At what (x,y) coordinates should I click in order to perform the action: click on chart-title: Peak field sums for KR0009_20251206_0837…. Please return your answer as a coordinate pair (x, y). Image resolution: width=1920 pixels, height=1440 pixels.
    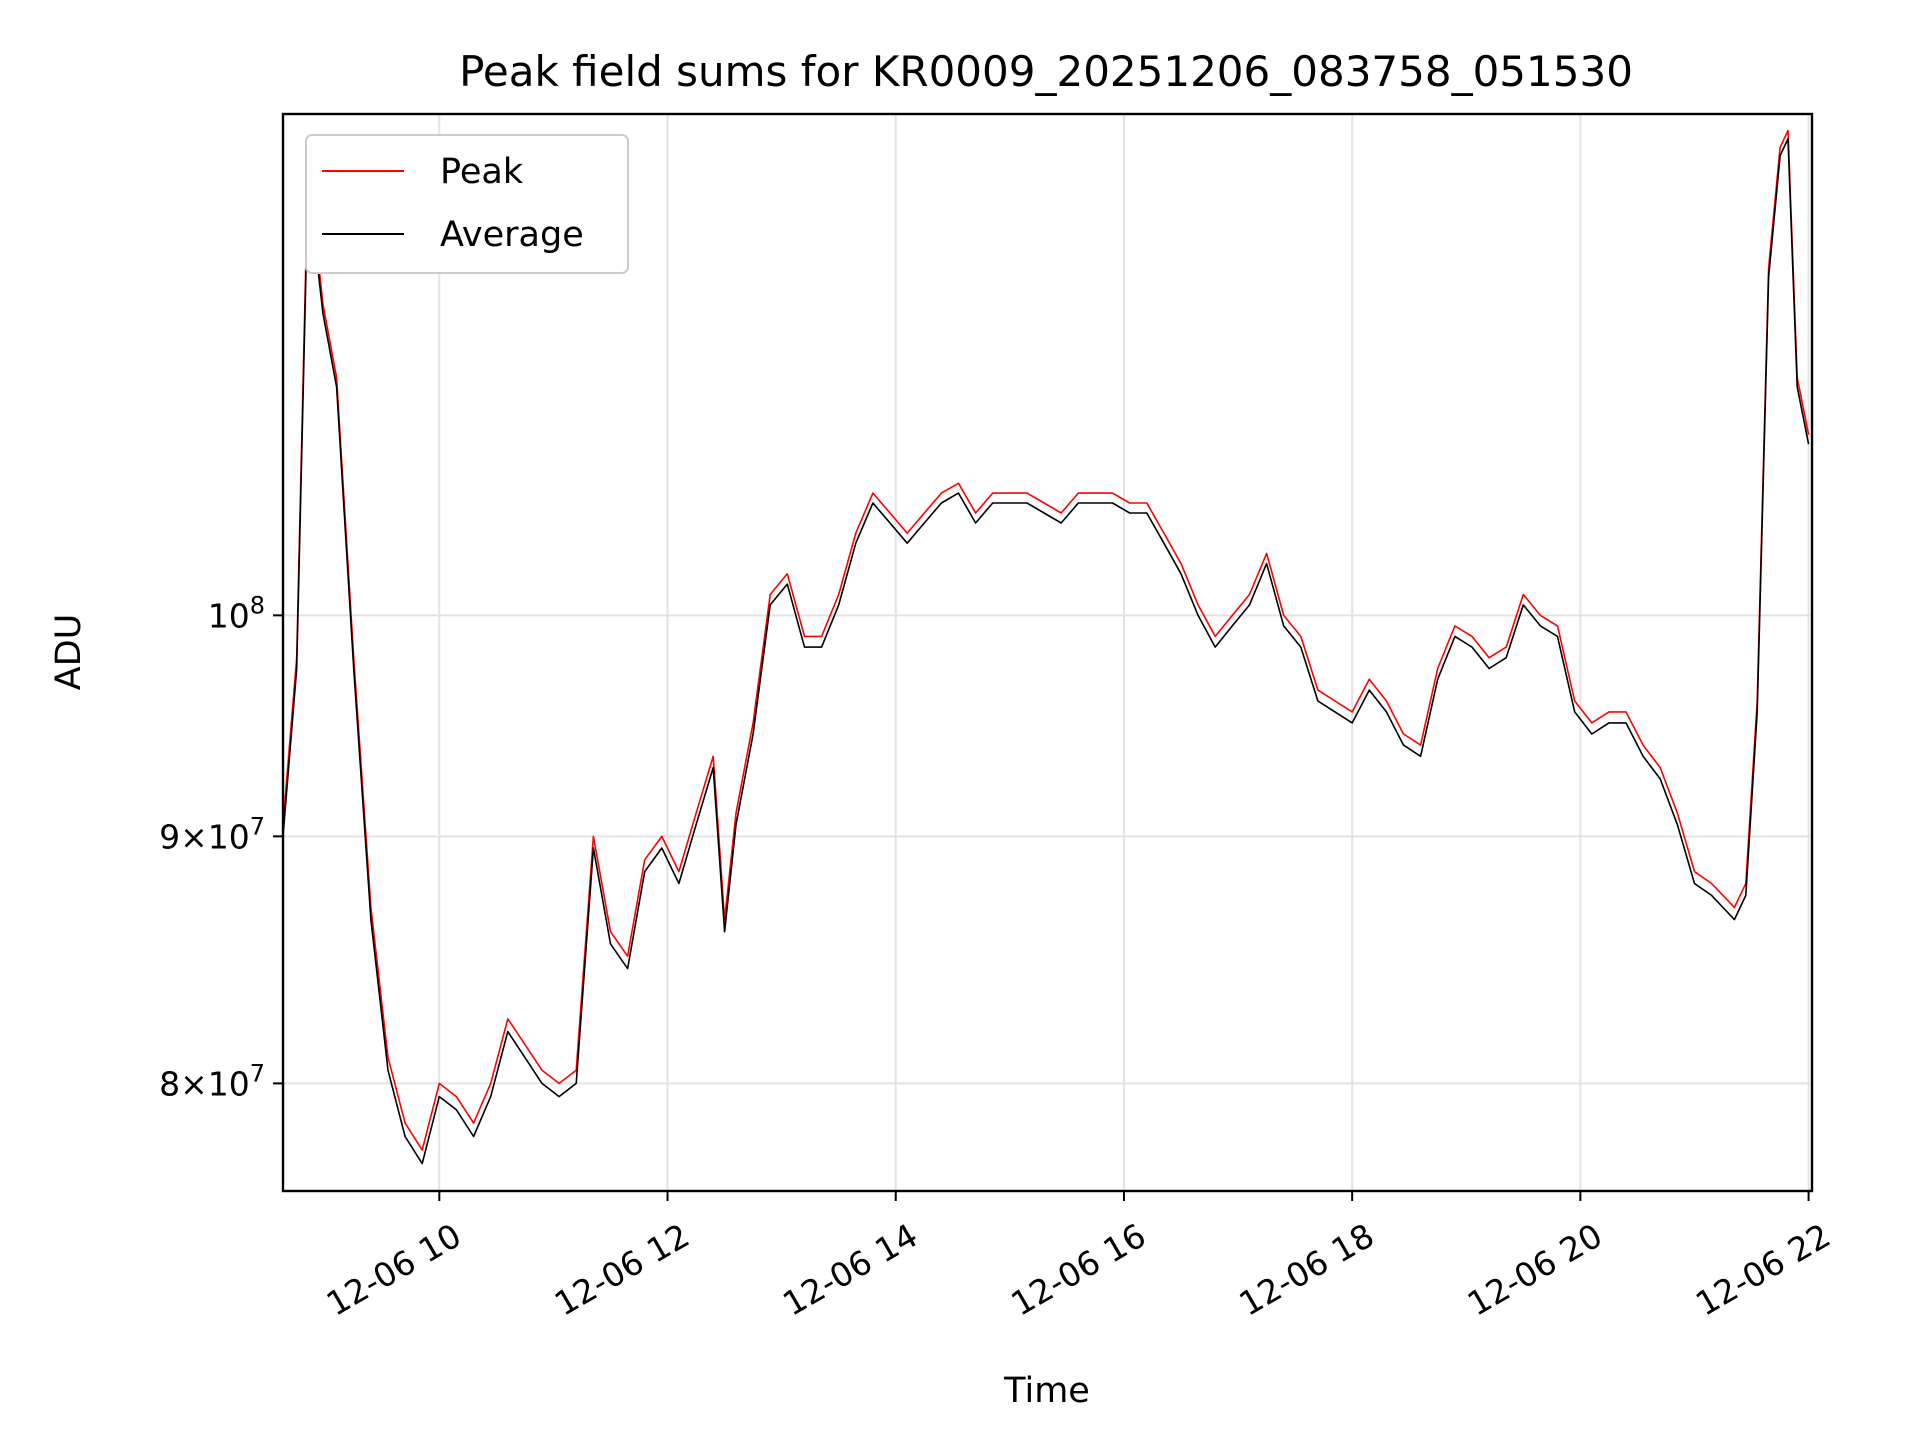
    Looking at the image, I should click on (1046, 71).